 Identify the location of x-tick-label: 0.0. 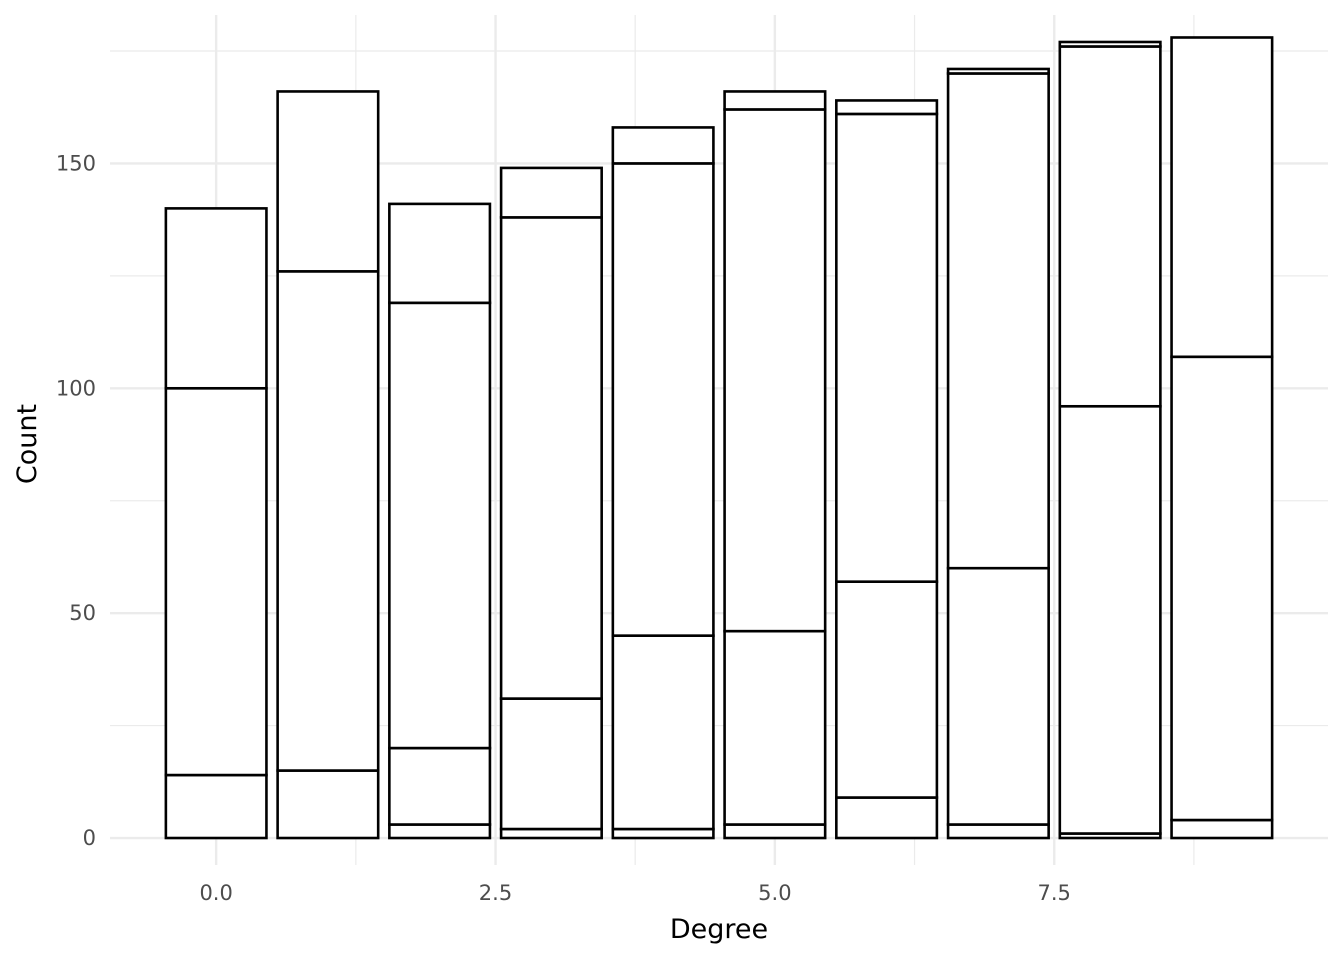
(215, 893).